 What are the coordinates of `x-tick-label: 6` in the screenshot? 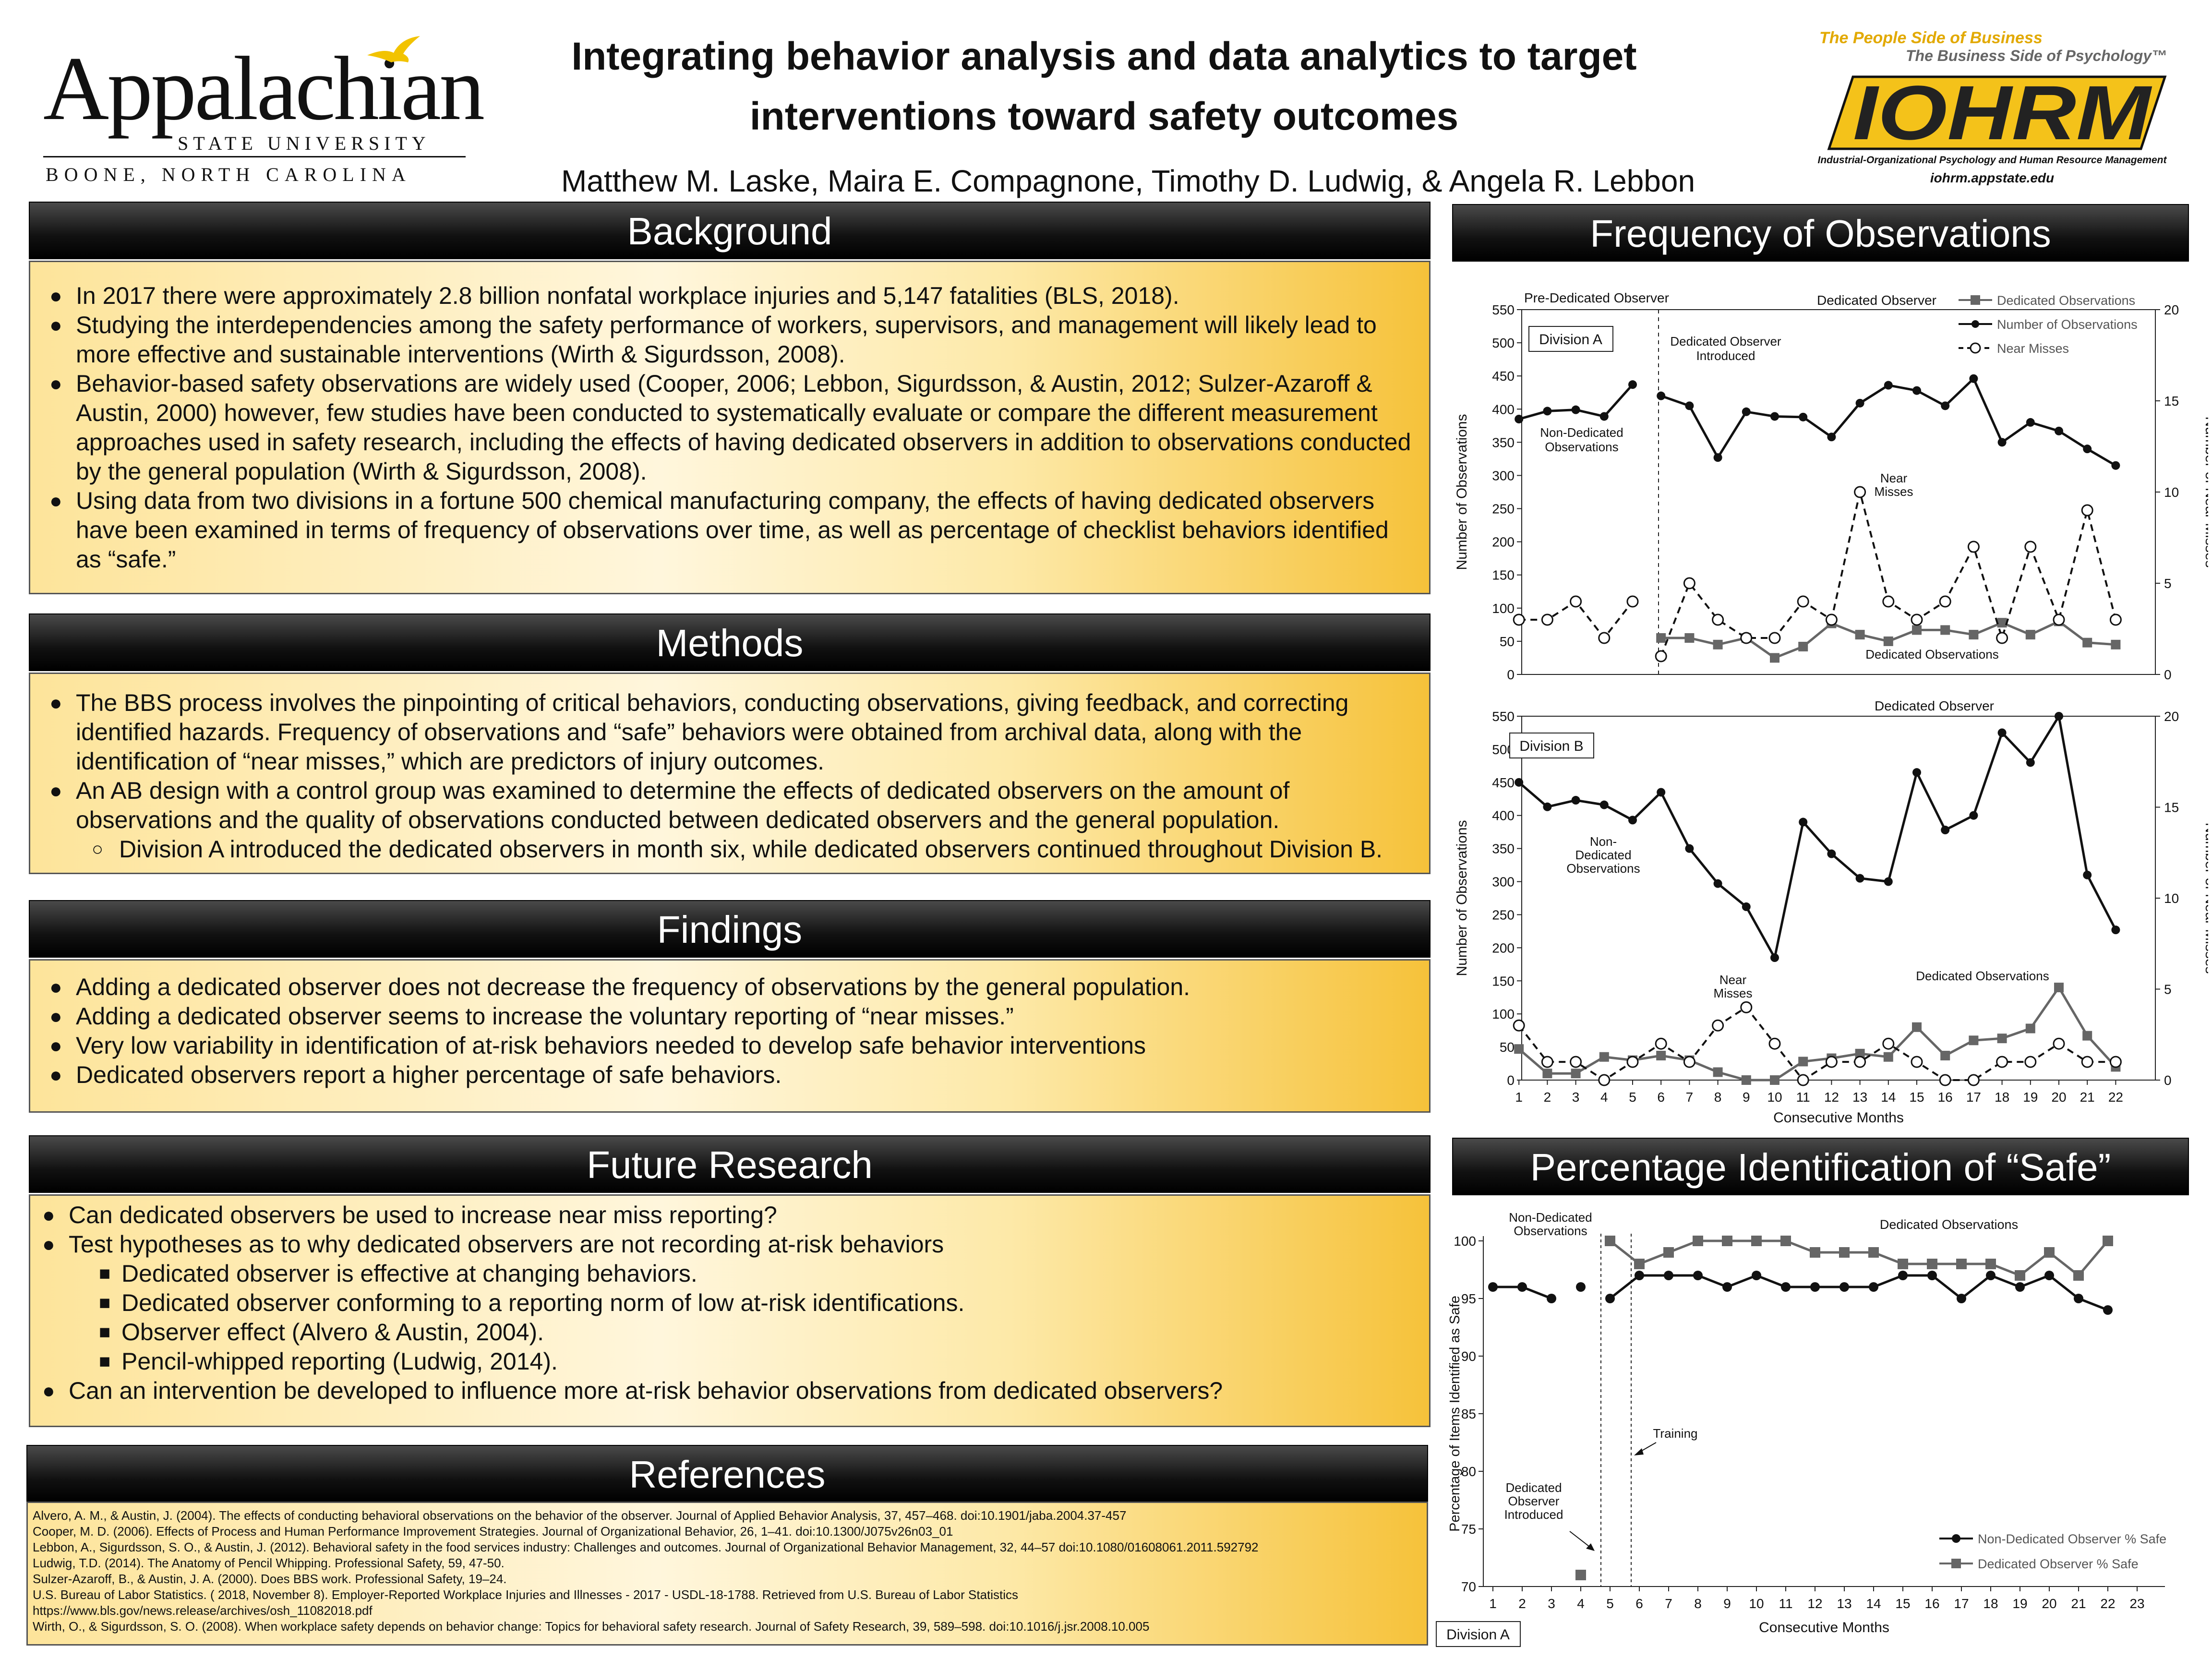 It's located at (1639, 1603).